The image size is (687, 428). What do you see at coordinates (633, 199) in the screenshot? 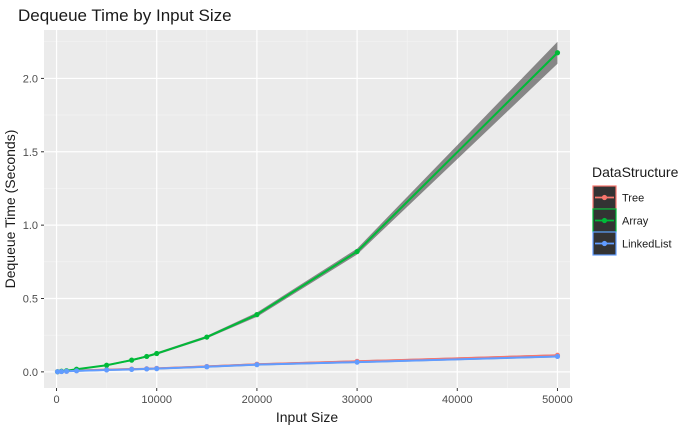
I see `legend-label-tree: Tree` at bounding box center [633, 199].